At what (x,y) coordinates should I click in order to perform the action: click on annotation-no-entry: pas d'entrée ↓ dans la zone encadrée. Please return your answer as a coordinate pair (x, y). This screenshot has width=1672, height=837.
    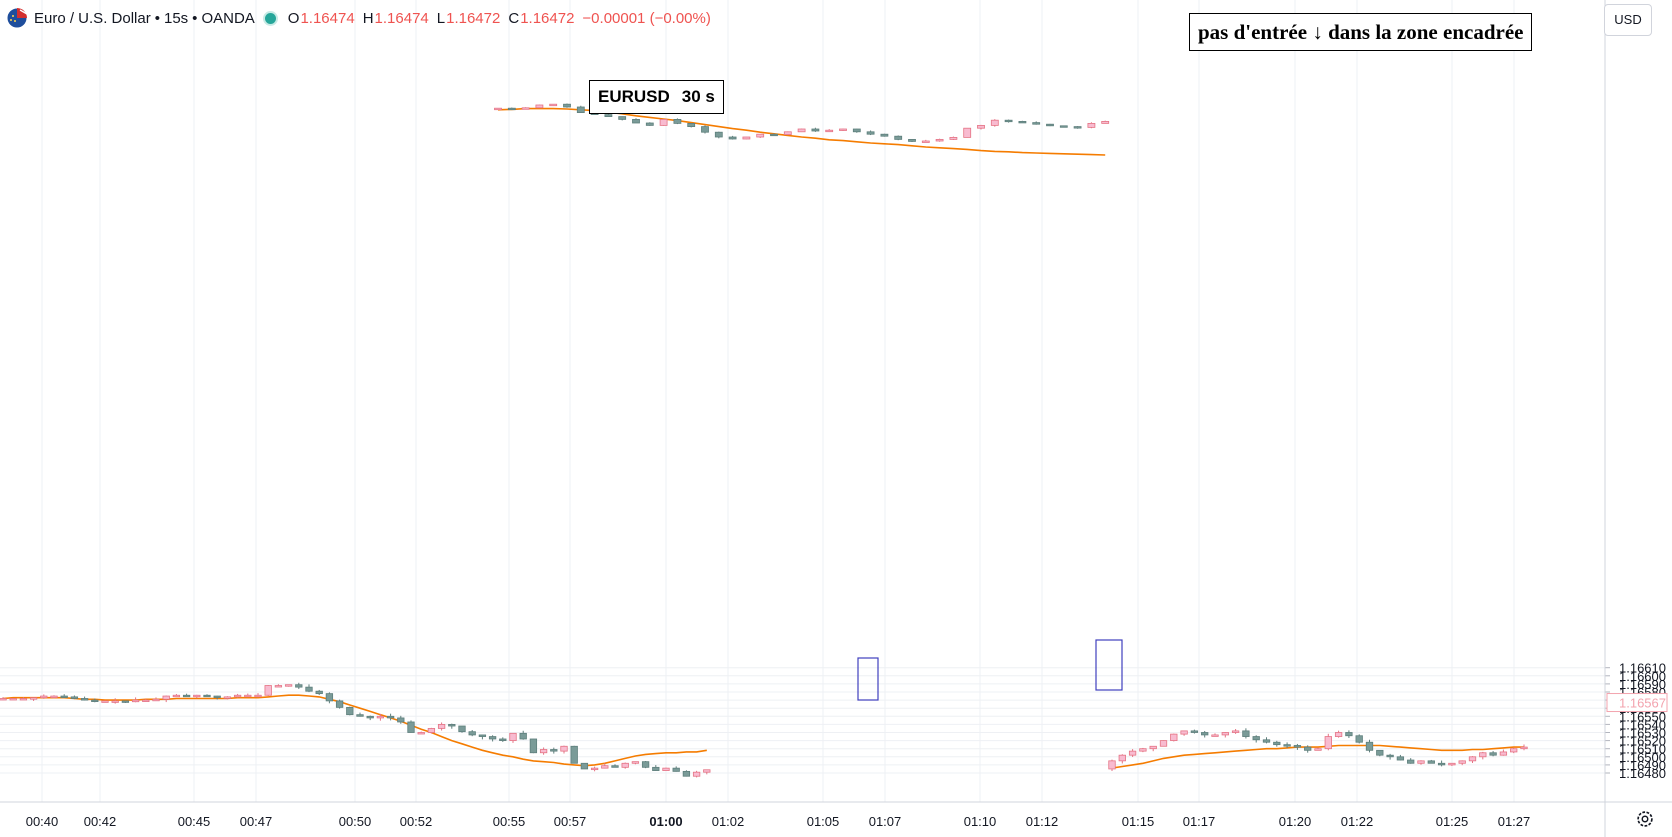
    Looking at the image, I should click on (1361, 32).